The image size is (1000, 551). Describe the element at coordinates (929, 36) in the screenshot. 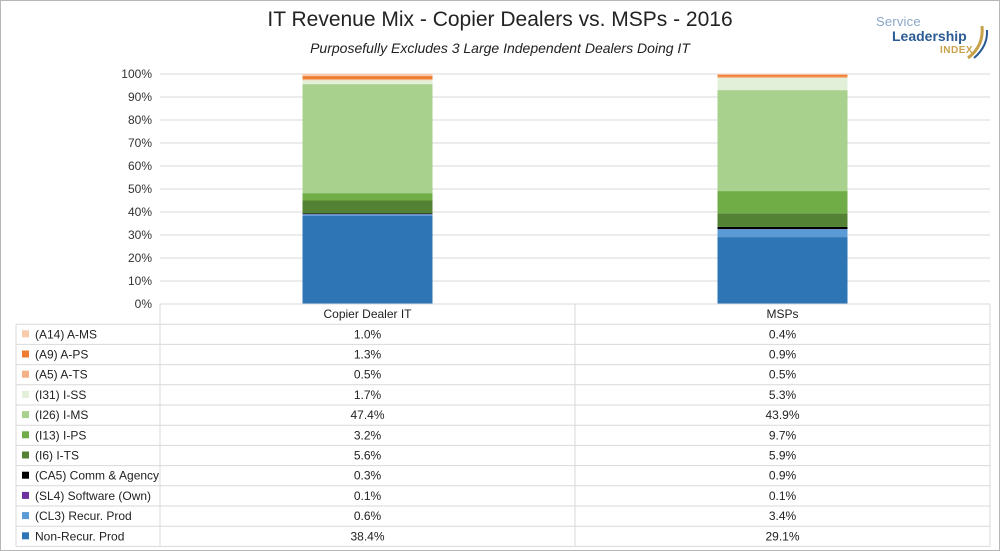

I see `logo-line-2: Leadership` at that location.